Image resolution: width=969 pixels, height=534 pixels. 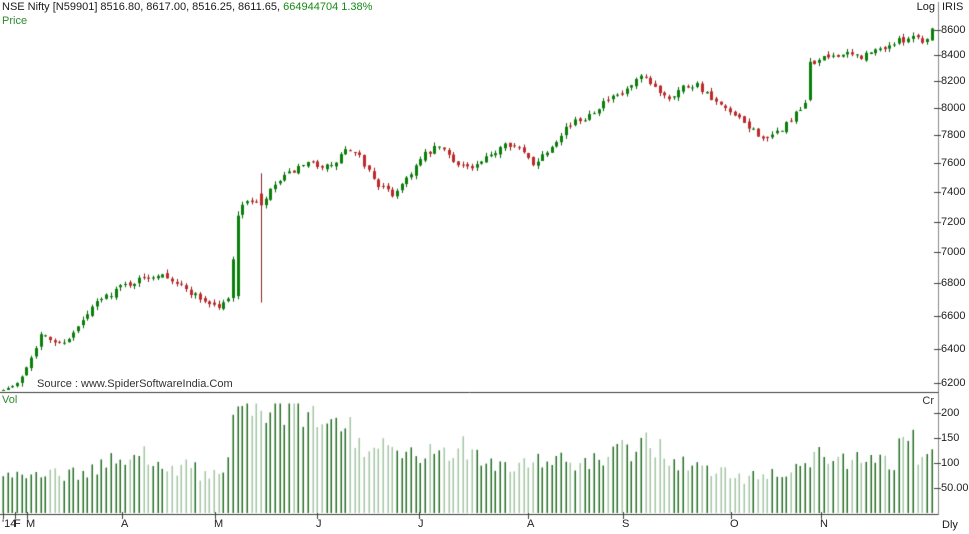 I want to click on time-axis-tick: F, so click(x=17, y=524).